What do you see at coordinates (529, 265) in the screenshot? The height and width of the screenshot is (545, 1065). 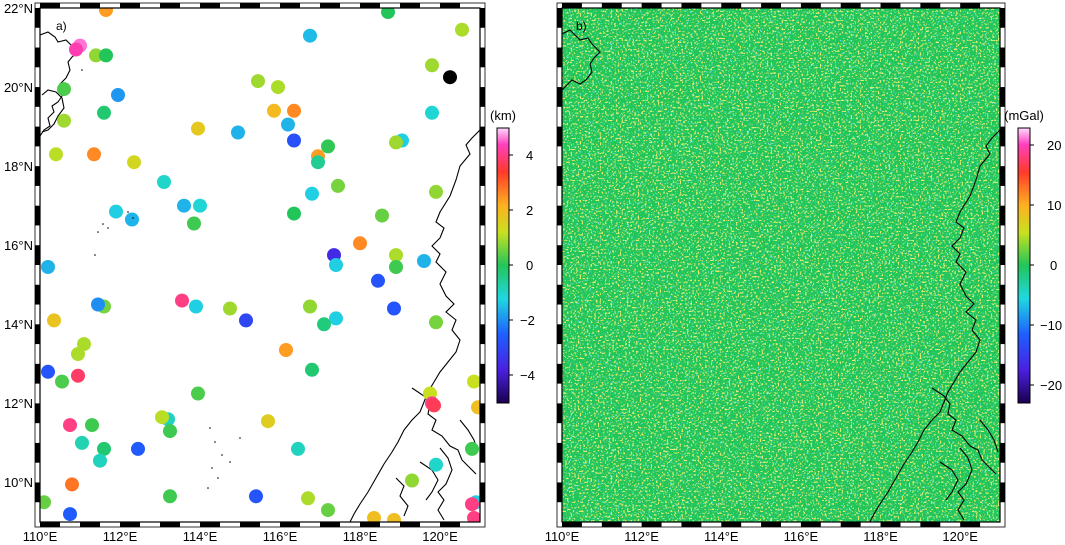 I see `colorbar-a-tick-label-0: 0` at bounding box center [529, 265].